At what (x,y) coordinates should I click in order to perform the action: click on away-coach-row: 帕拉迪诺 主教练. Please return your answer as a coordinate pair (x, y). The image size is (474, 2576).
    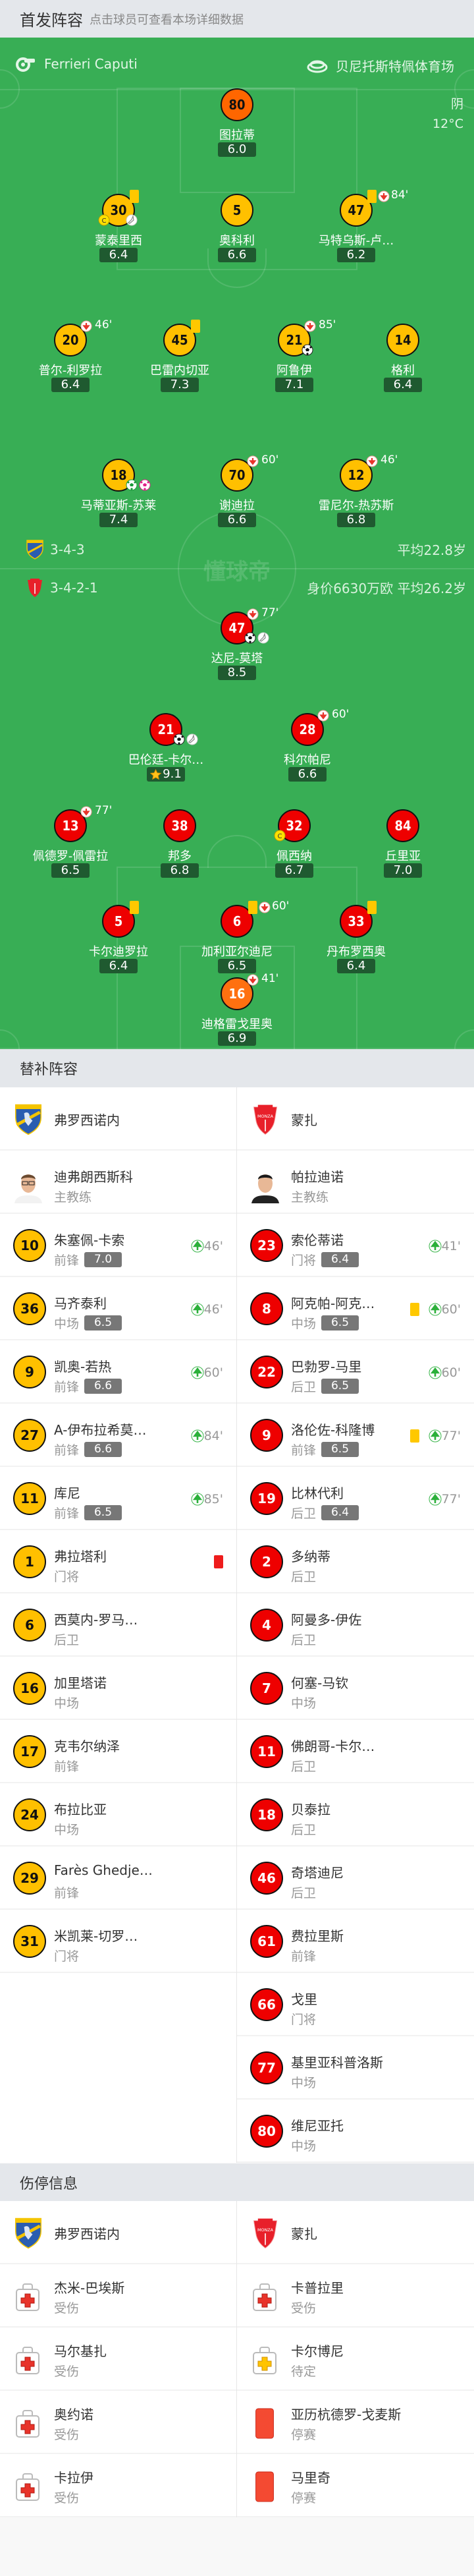
    Looking at the image, I should click on (355, 1183).